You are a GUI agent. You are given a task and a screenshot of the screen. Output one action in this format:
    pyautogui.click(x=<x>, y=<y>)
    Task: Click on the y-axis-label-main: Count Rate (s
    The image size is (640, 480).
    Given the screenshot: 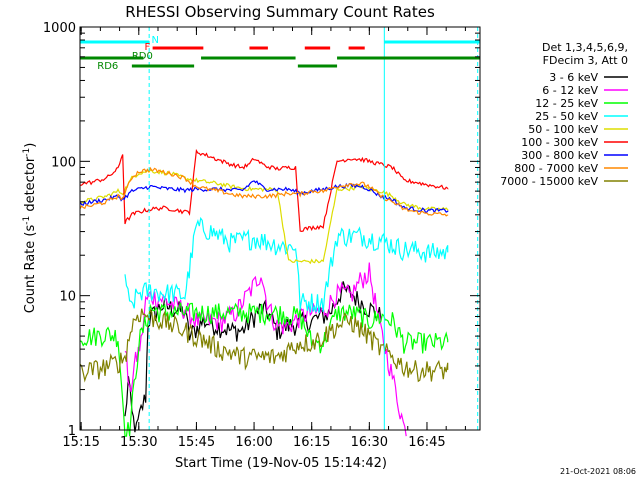 What is the action you would take?
    pyautogui.click(x=30, y=269)
    